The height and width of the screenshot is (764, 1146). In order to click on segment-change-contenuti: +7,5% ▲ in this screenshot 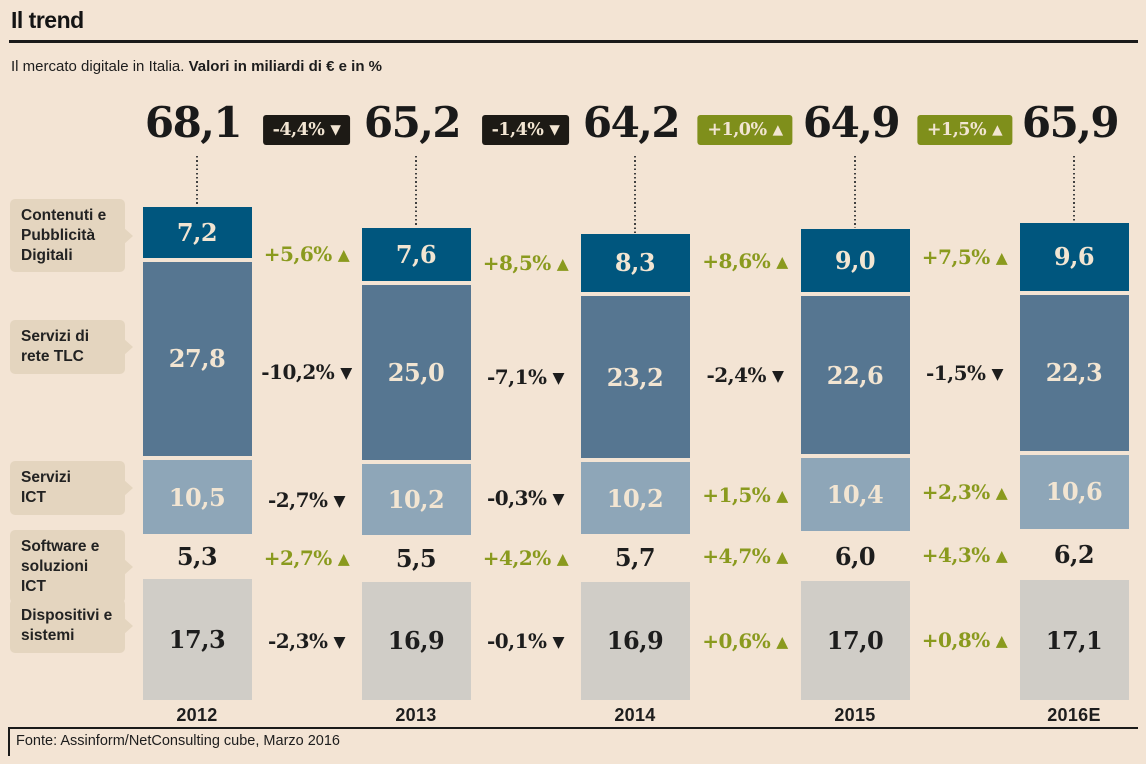, I will do `click(965, 257)`.